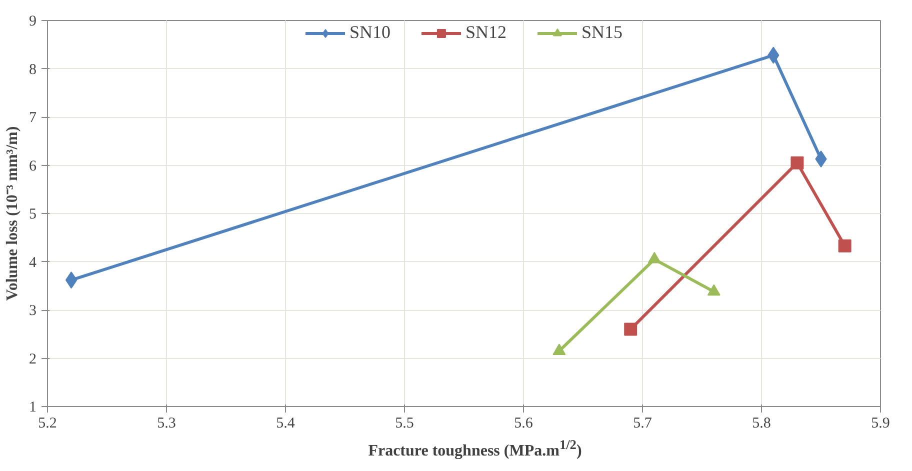  I want to click on legend-label: SN15, so click(602, 32).